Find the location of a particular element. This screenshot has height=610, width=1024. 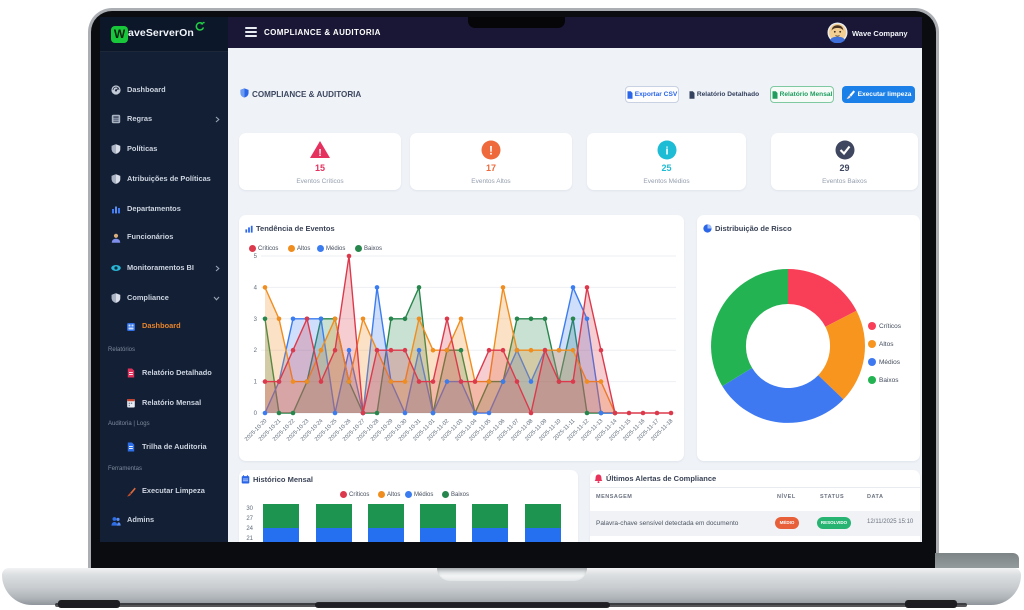

svg-text: 1 is located at coordinates (256, 383).